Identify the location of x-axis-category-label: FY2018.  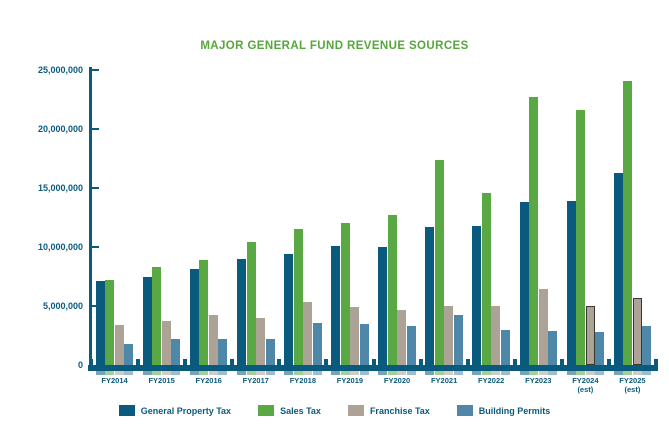
(302, 380).